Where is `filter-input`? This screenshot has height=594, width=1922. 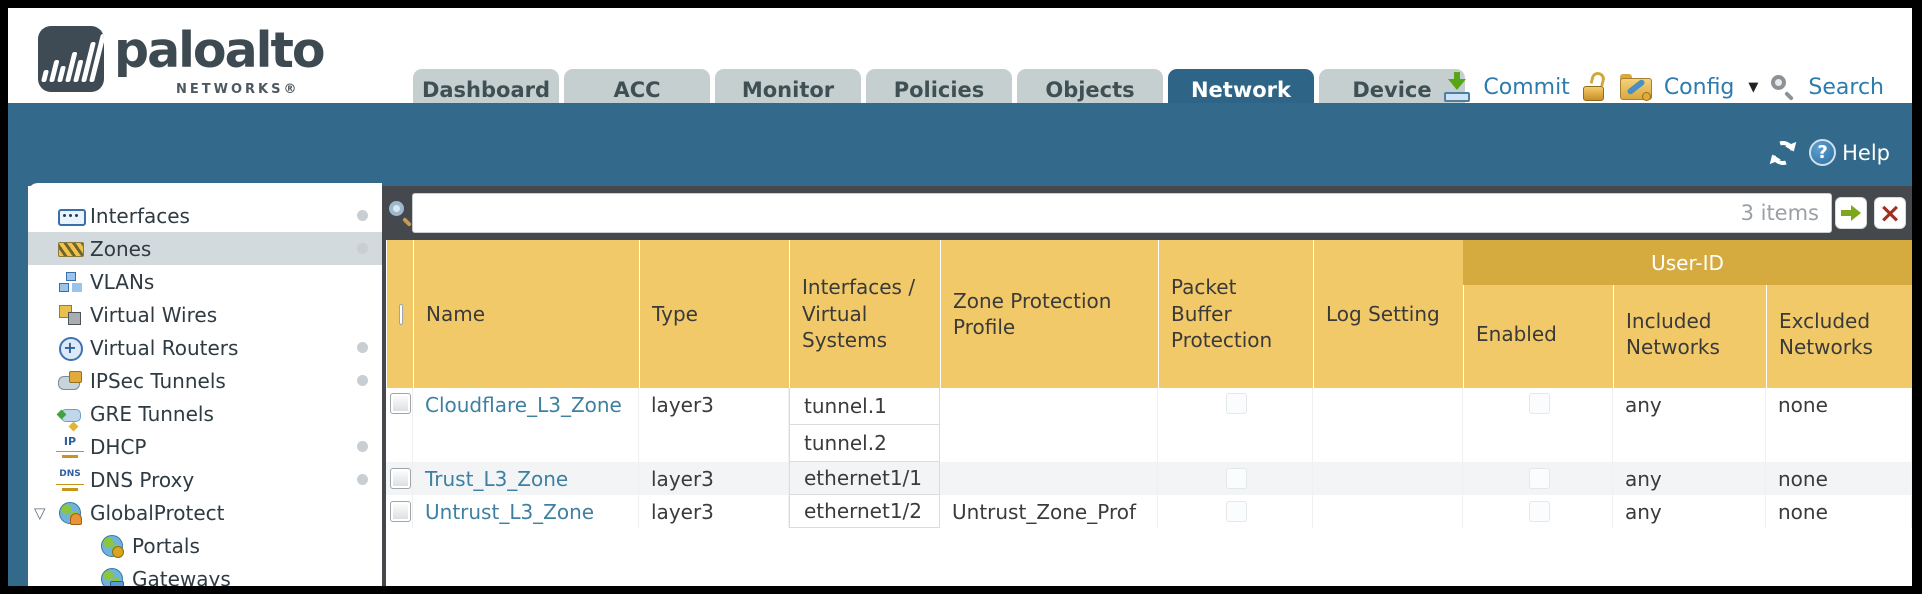
filter-input is located at coordinates (1077, 213).